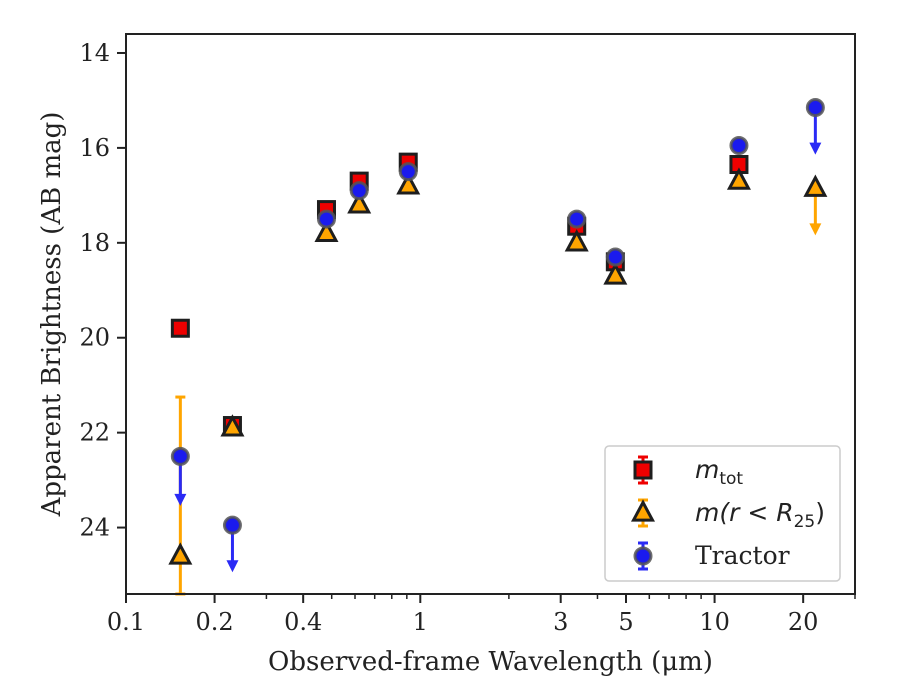 This screenshot has height=700, width=900. What do you see at coordinates (94, 528) in the screenshot?
I see `y-tick-label: 24` at bounding box center [94, 528].